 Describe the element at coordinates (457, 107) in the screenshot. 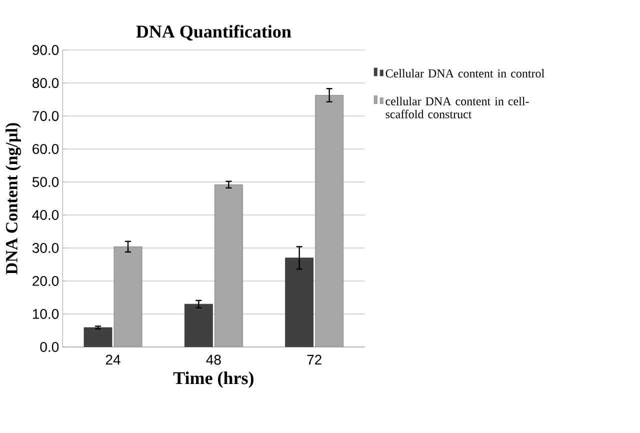

I see `legend-label: cellular DNA content in cell-scaffold construct` at that location.